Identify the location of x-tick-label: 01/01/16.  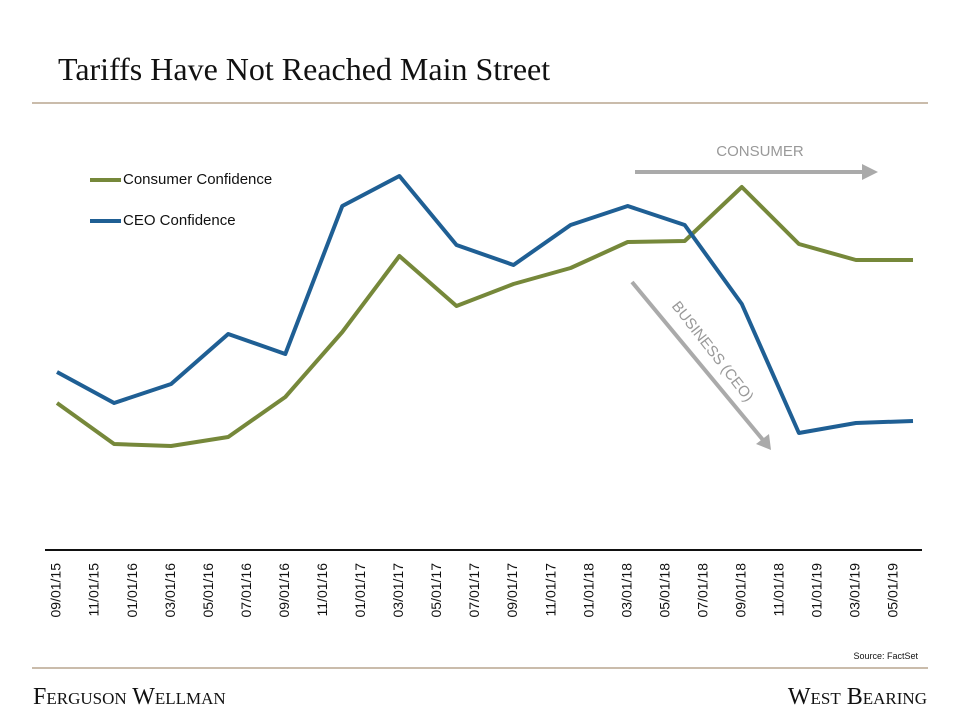
(132, 590).